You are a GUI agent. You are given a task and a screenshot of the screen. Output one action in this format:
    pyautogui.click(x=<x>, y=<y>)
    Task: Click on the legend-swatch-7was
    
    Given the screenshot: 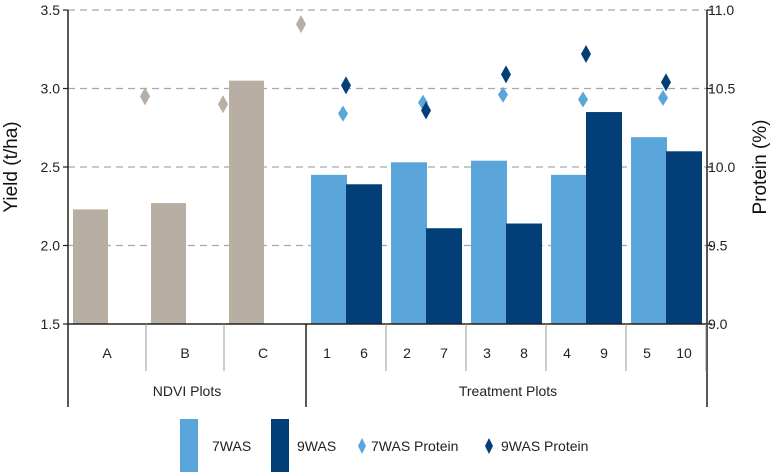 What is the action you would take?
    pyautogui.click(x=189, y=445)
    